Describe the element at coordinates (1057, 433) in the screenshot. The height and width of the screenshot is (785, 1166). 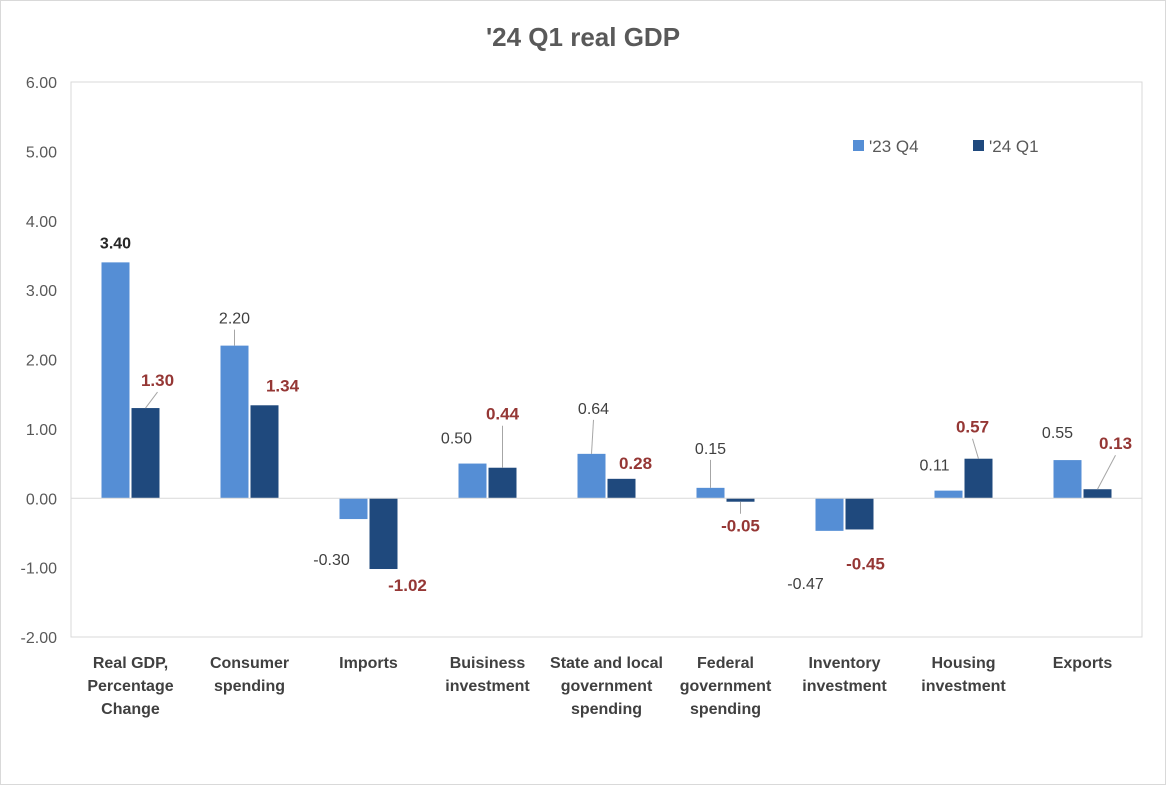
I see `data-label-23q4: 0.55` at that location.